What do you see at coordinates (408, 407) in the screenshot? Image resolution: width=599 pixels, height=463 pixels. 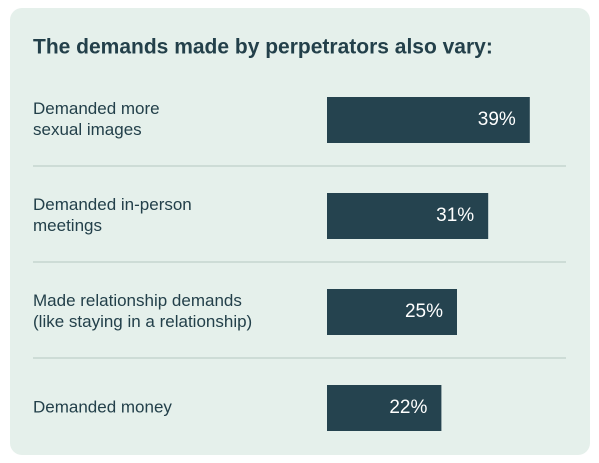 I see `value-label: 22%` at bounding box center [408, 407].